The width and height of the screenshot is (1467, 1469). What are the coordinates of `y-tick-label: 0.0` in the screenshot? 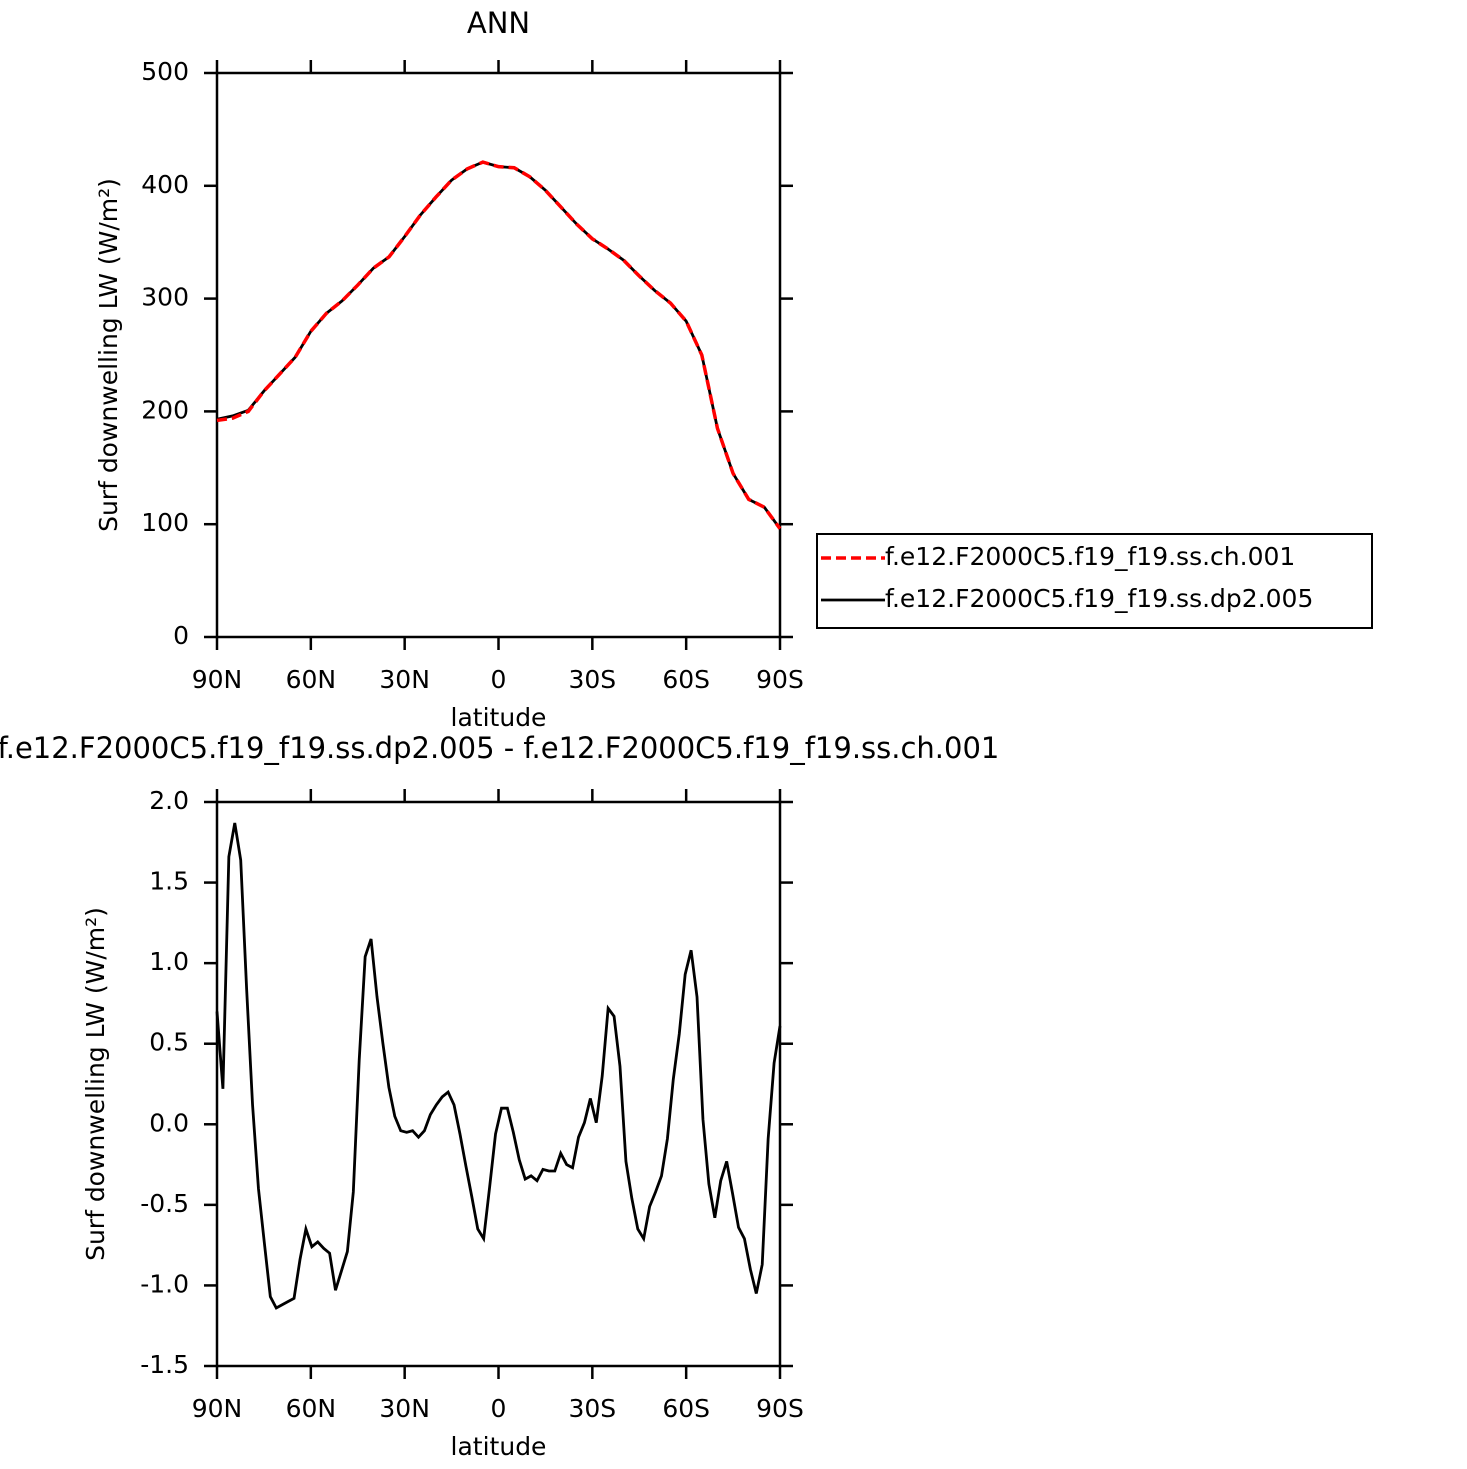 It's located at (169, 1122).